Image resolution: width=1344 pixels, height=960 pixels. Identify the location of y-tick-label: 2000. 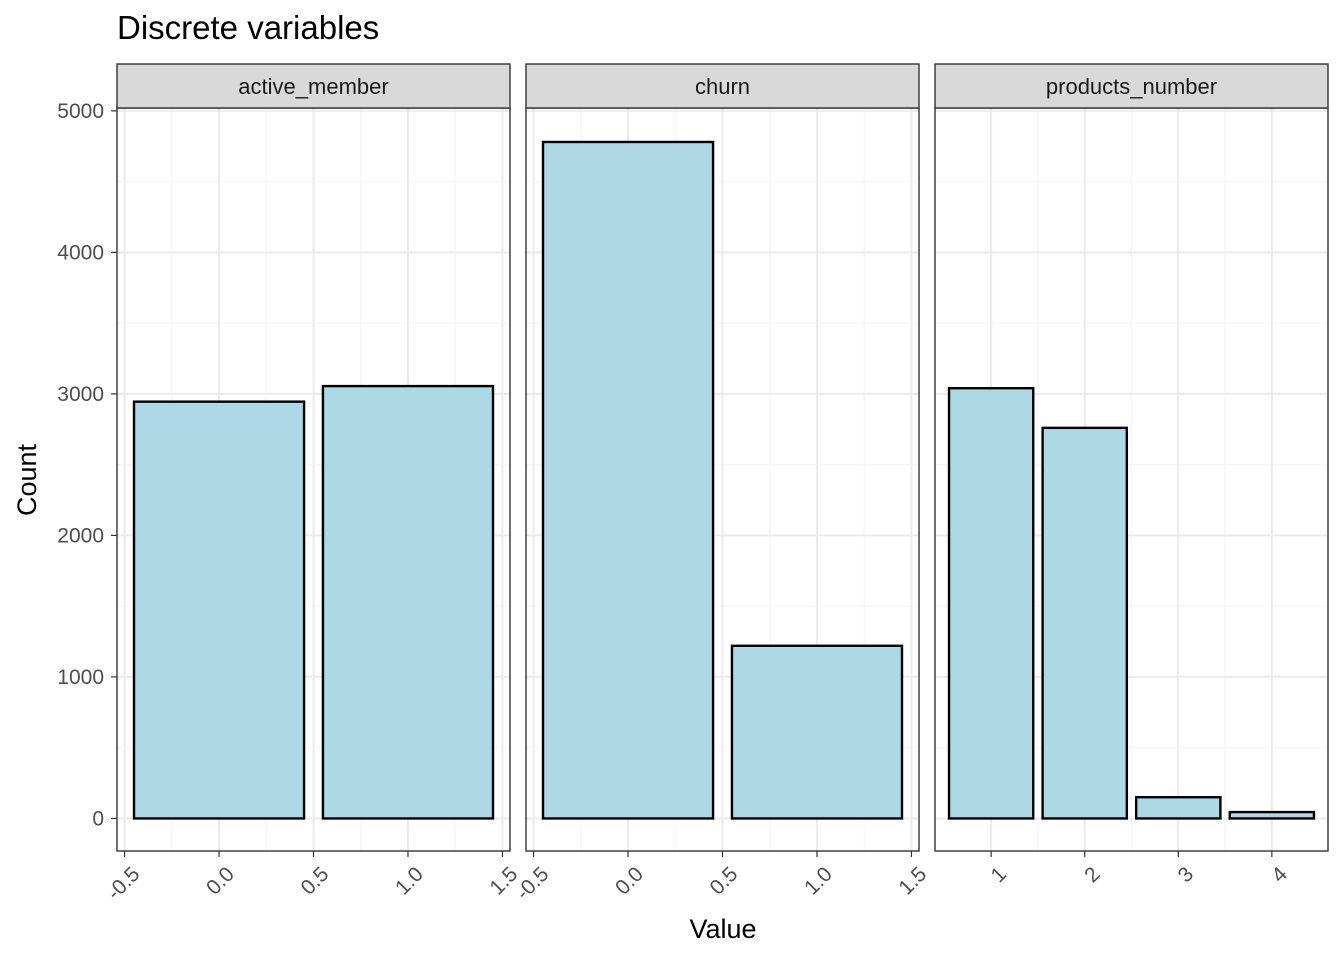
(80, 535).